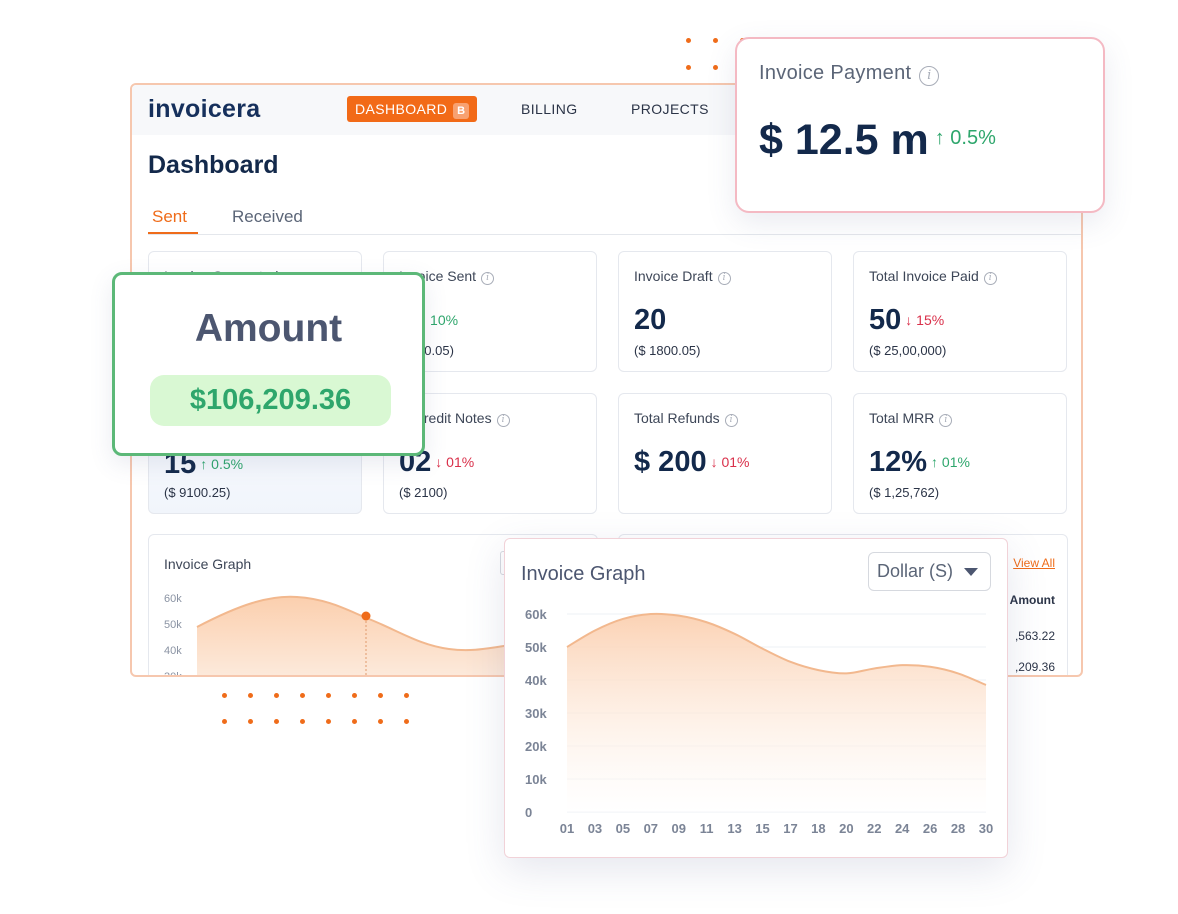 The width and height of the screenshot is (1178, 914). Describe the element at coordinates (173, 625) in the screenshot. I see `y-tick-label: 50k` at that location.